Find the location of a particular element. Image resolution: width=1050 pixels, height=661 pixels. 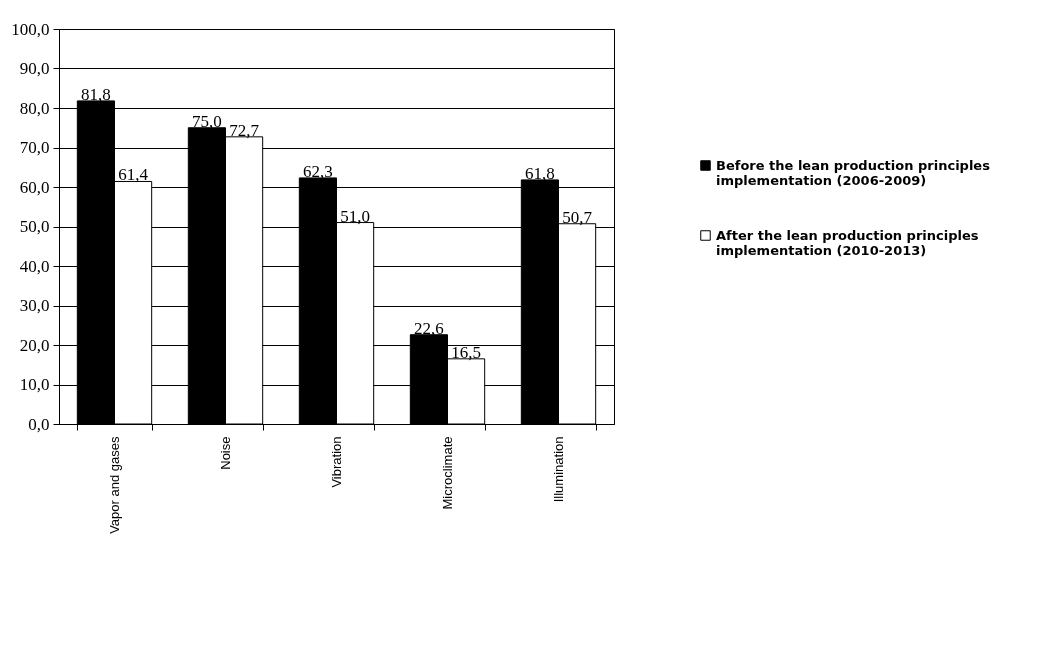

data-label: 22,6 is located at coordinates (429, 328).